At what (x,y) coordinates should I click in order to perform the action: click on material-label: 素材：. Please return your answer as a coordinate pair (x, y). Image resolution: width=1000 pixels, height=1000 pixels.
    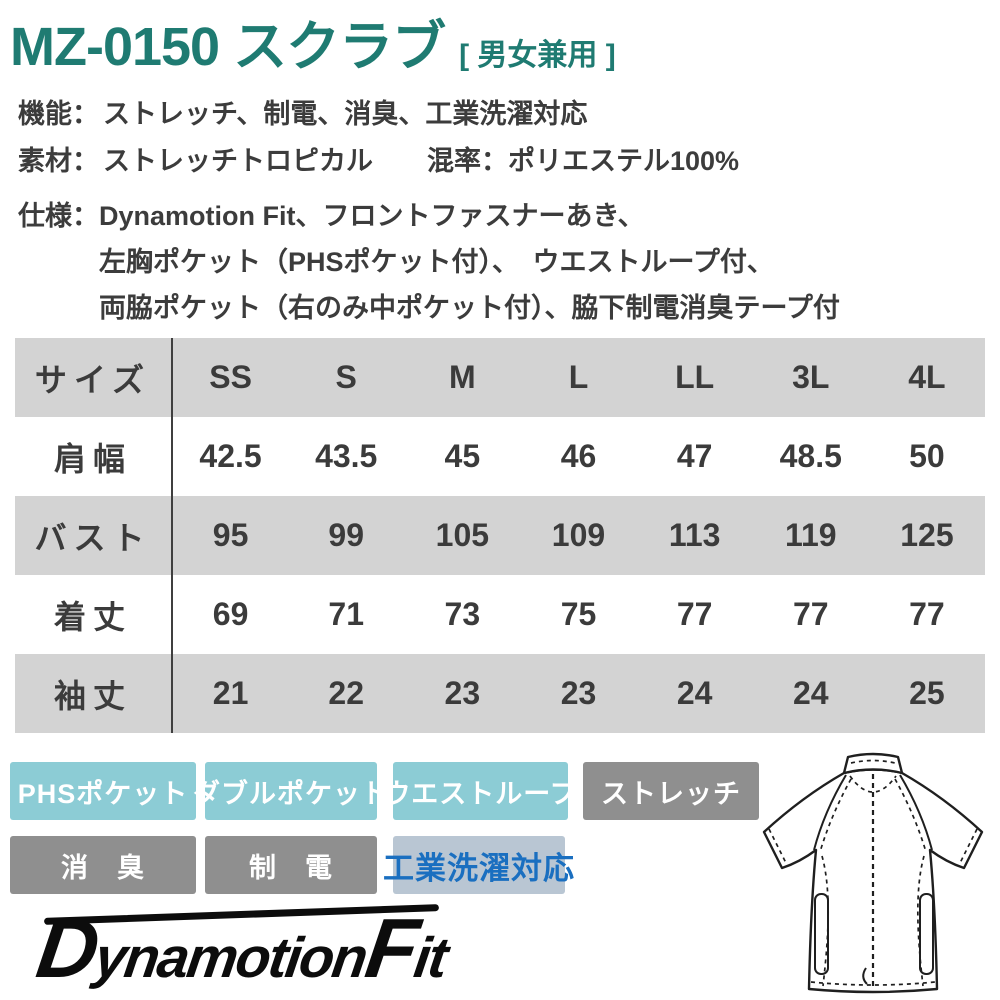
    Looking at the image, I should click on (58, 161).